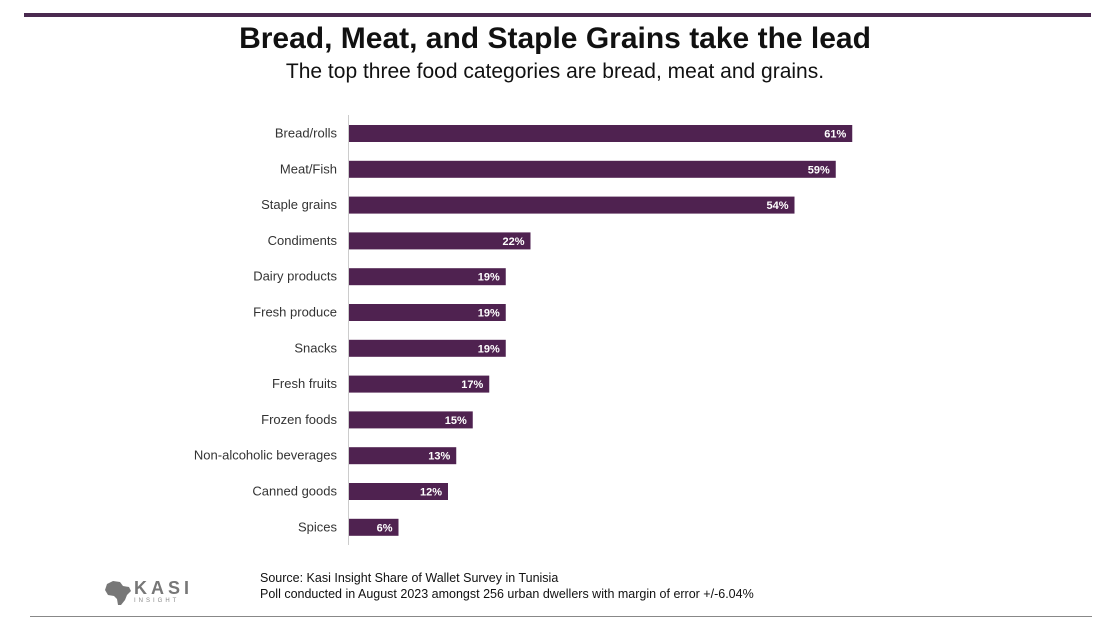 This screenshot has height=632, width=1110. I want to click on value-label: 12%, so click(431, 493).